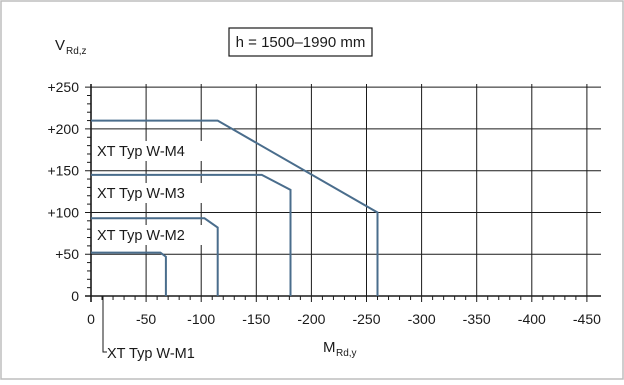 The image size is (624, 385). Describe the element at coordinates (256, 319) in the screenshot. I see `x-tick-label: -150` at that location.